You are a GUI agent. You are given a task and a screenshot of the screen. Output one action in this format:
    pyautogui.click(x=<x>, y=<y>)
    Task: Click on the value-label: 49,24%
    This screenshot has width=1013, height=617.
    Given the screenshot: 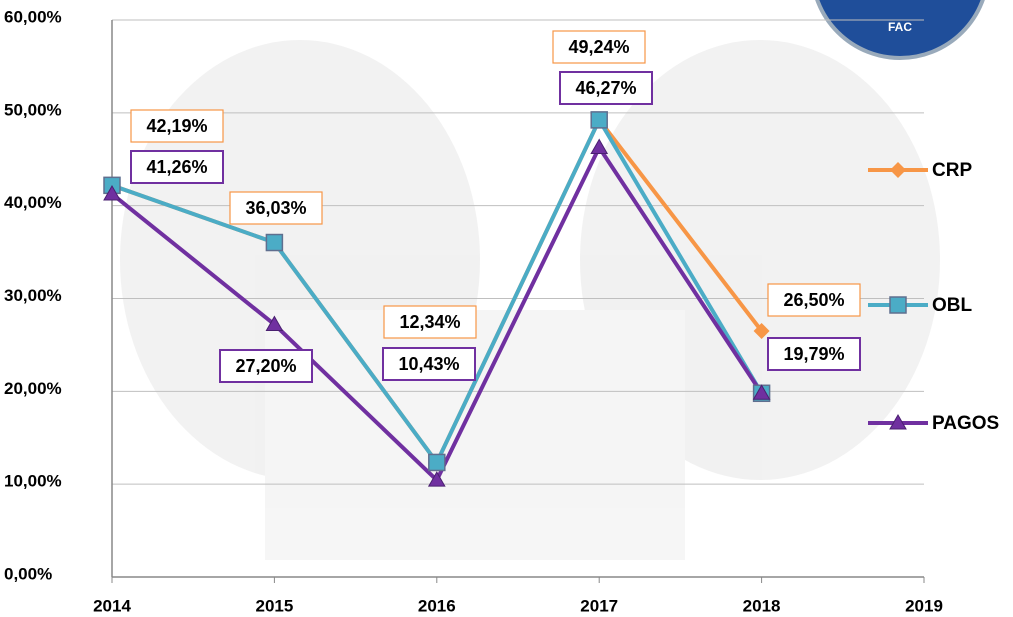 What is the action you would take?
    pyautogui.click(x=598, y=47)
    